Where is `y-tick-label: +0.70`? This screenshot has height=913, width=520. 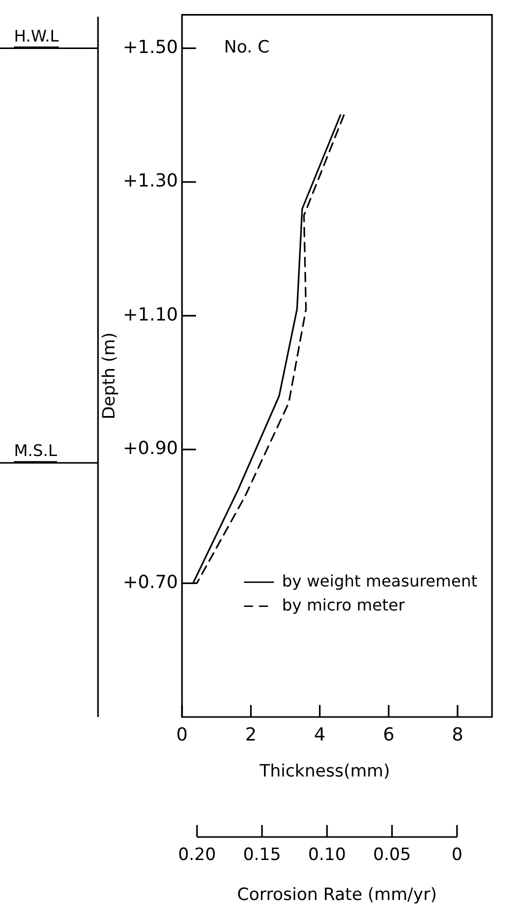 y-tick-label: +0.70 is located at coordinates (150, 582).